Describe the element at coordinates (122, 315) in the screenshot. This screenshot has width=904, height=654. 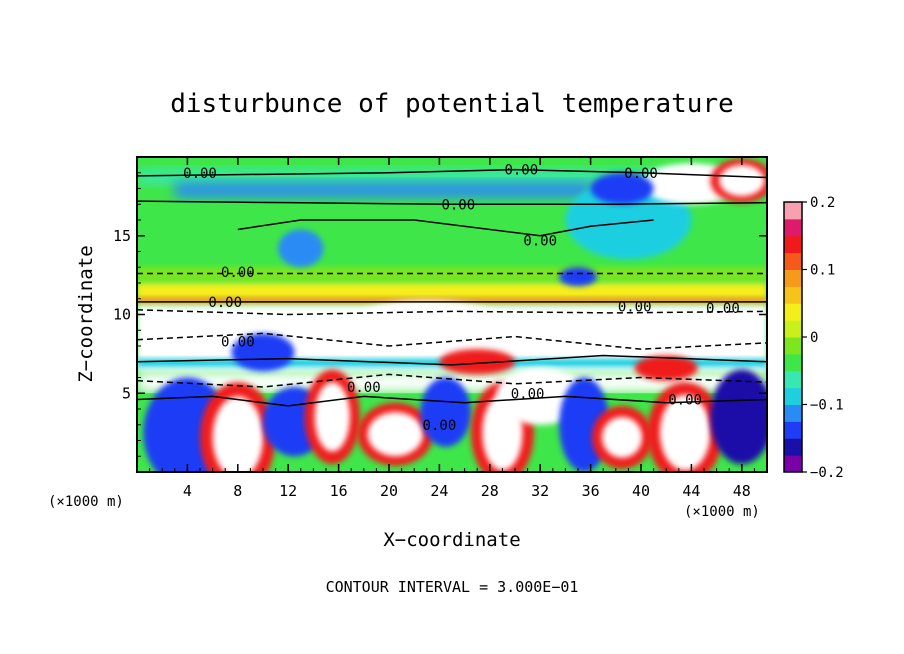
I see `z-tick-label: 10` at that location.